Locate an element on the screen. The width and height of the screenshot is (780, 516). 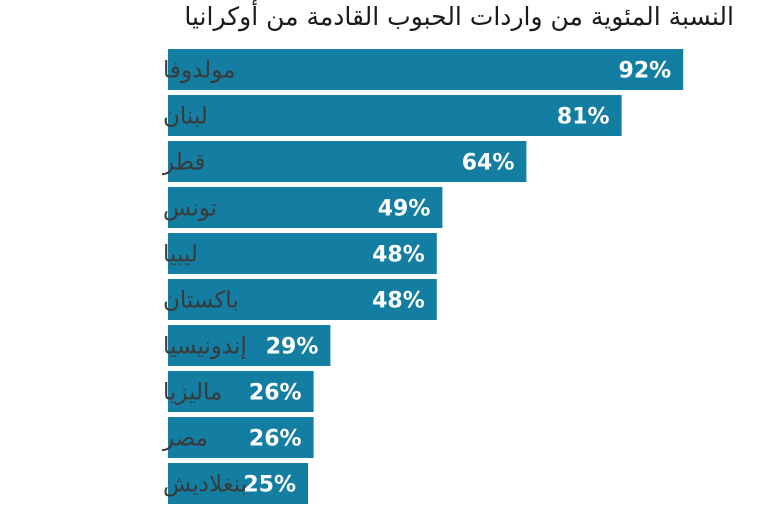
value-label: 29% is located at coordinates (292, 347).